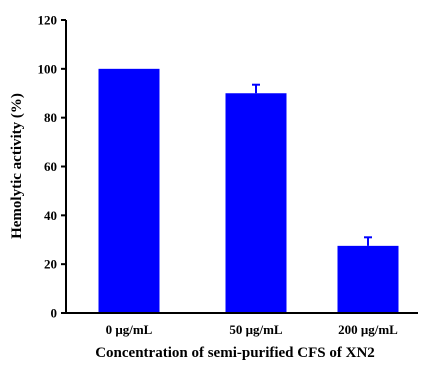 The height and width of the screenshot is (370, 422). Describe the element at coordinates (54, 313) in the screenshot. I see `y-tick-label: 0` at that location.